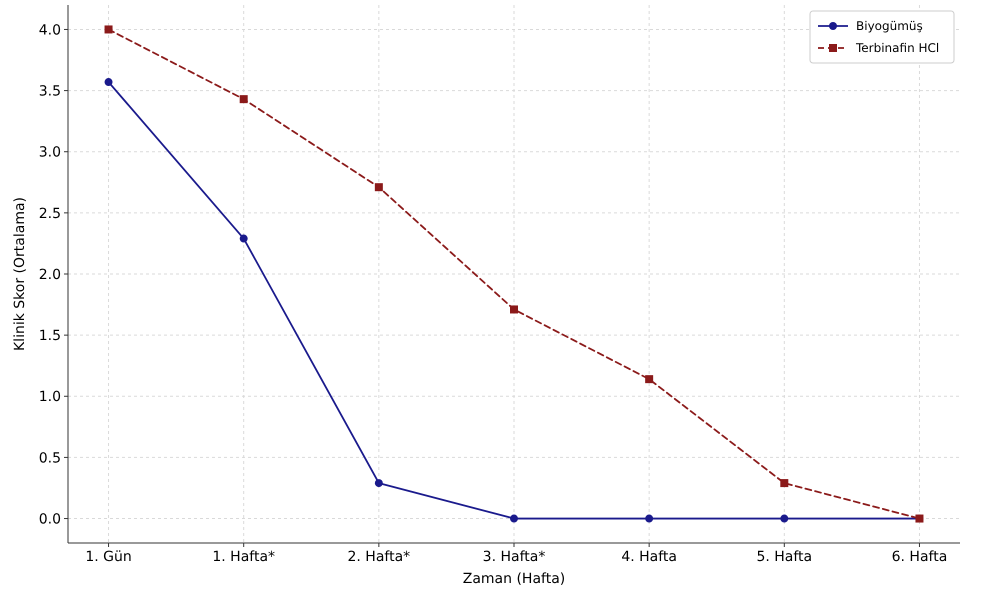 The height and width of the screenshot is (595, 998). Describe the element at coordinates (49, 336) in the screenshot. I see `y-tick-label: 1.5` at that location.